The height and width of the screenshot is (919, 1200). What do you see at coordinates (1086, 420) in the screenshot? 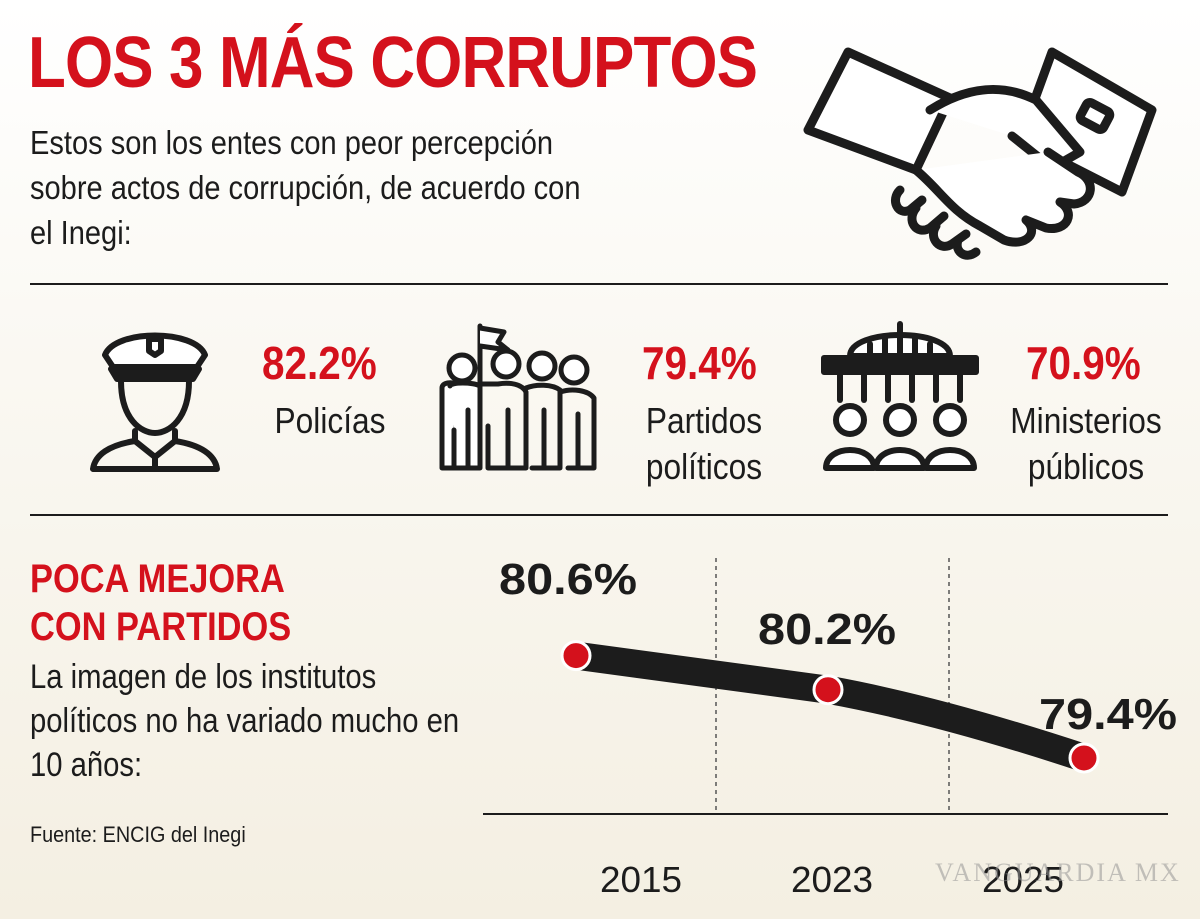
I see `stat-label-ministerios-line1: Ministerios` at bounding box center [1086, 420].